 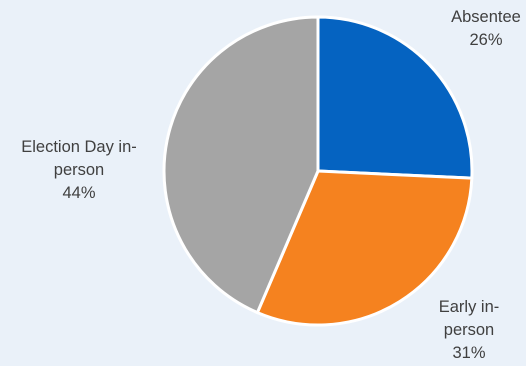 I want to click on slice-label-early-in-person: Early in- person 31%, so click(x=469, y=330).